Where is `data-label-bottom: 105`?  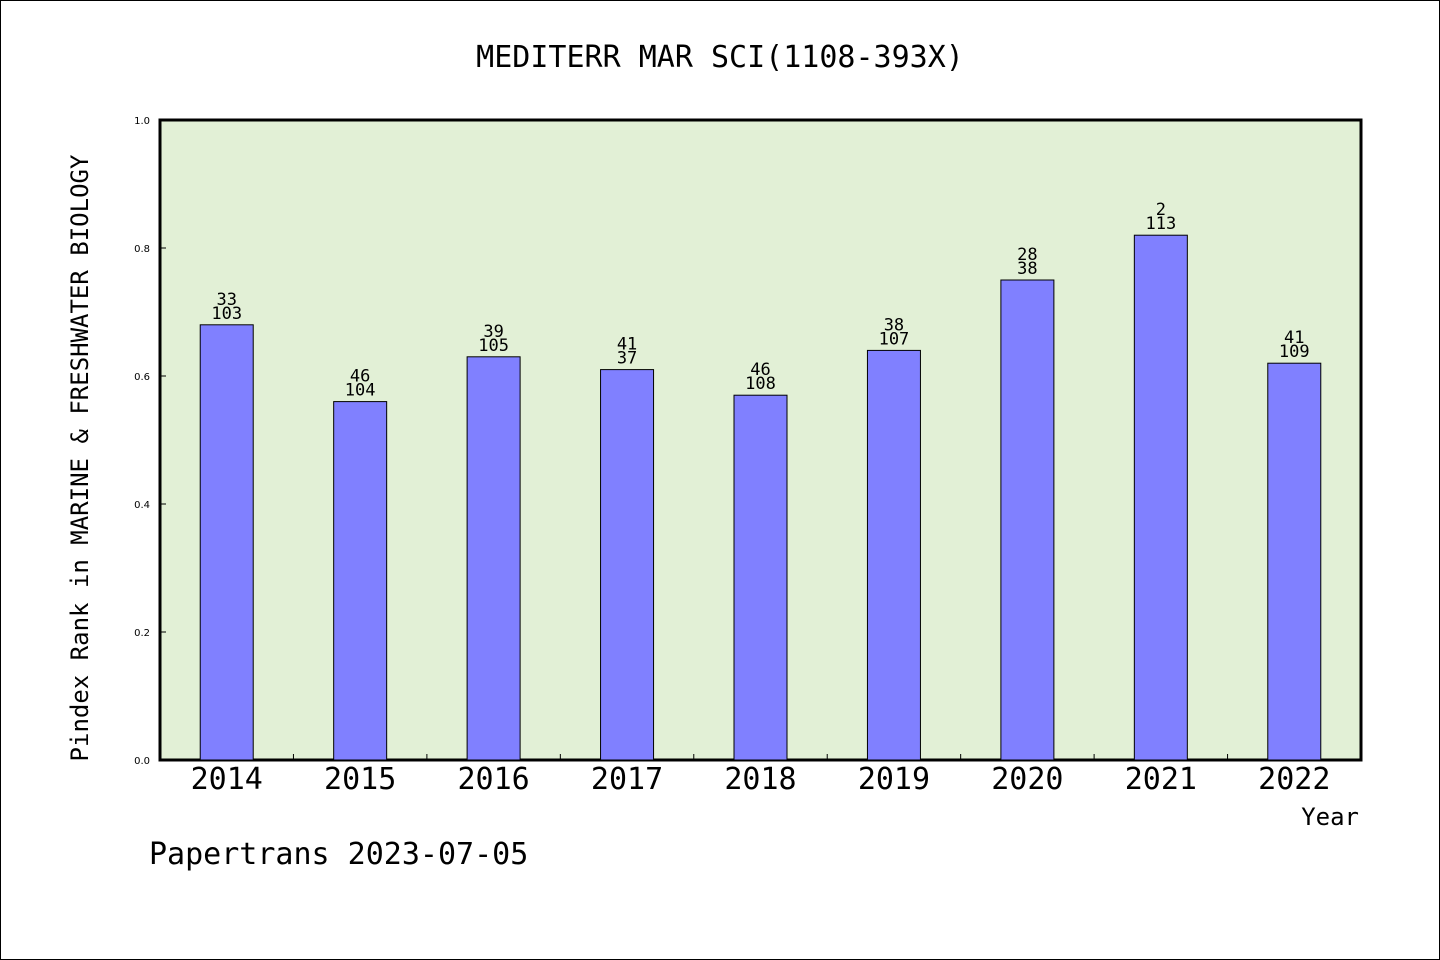
data-label-bottom: 105 is located at coordinates (493, 346).